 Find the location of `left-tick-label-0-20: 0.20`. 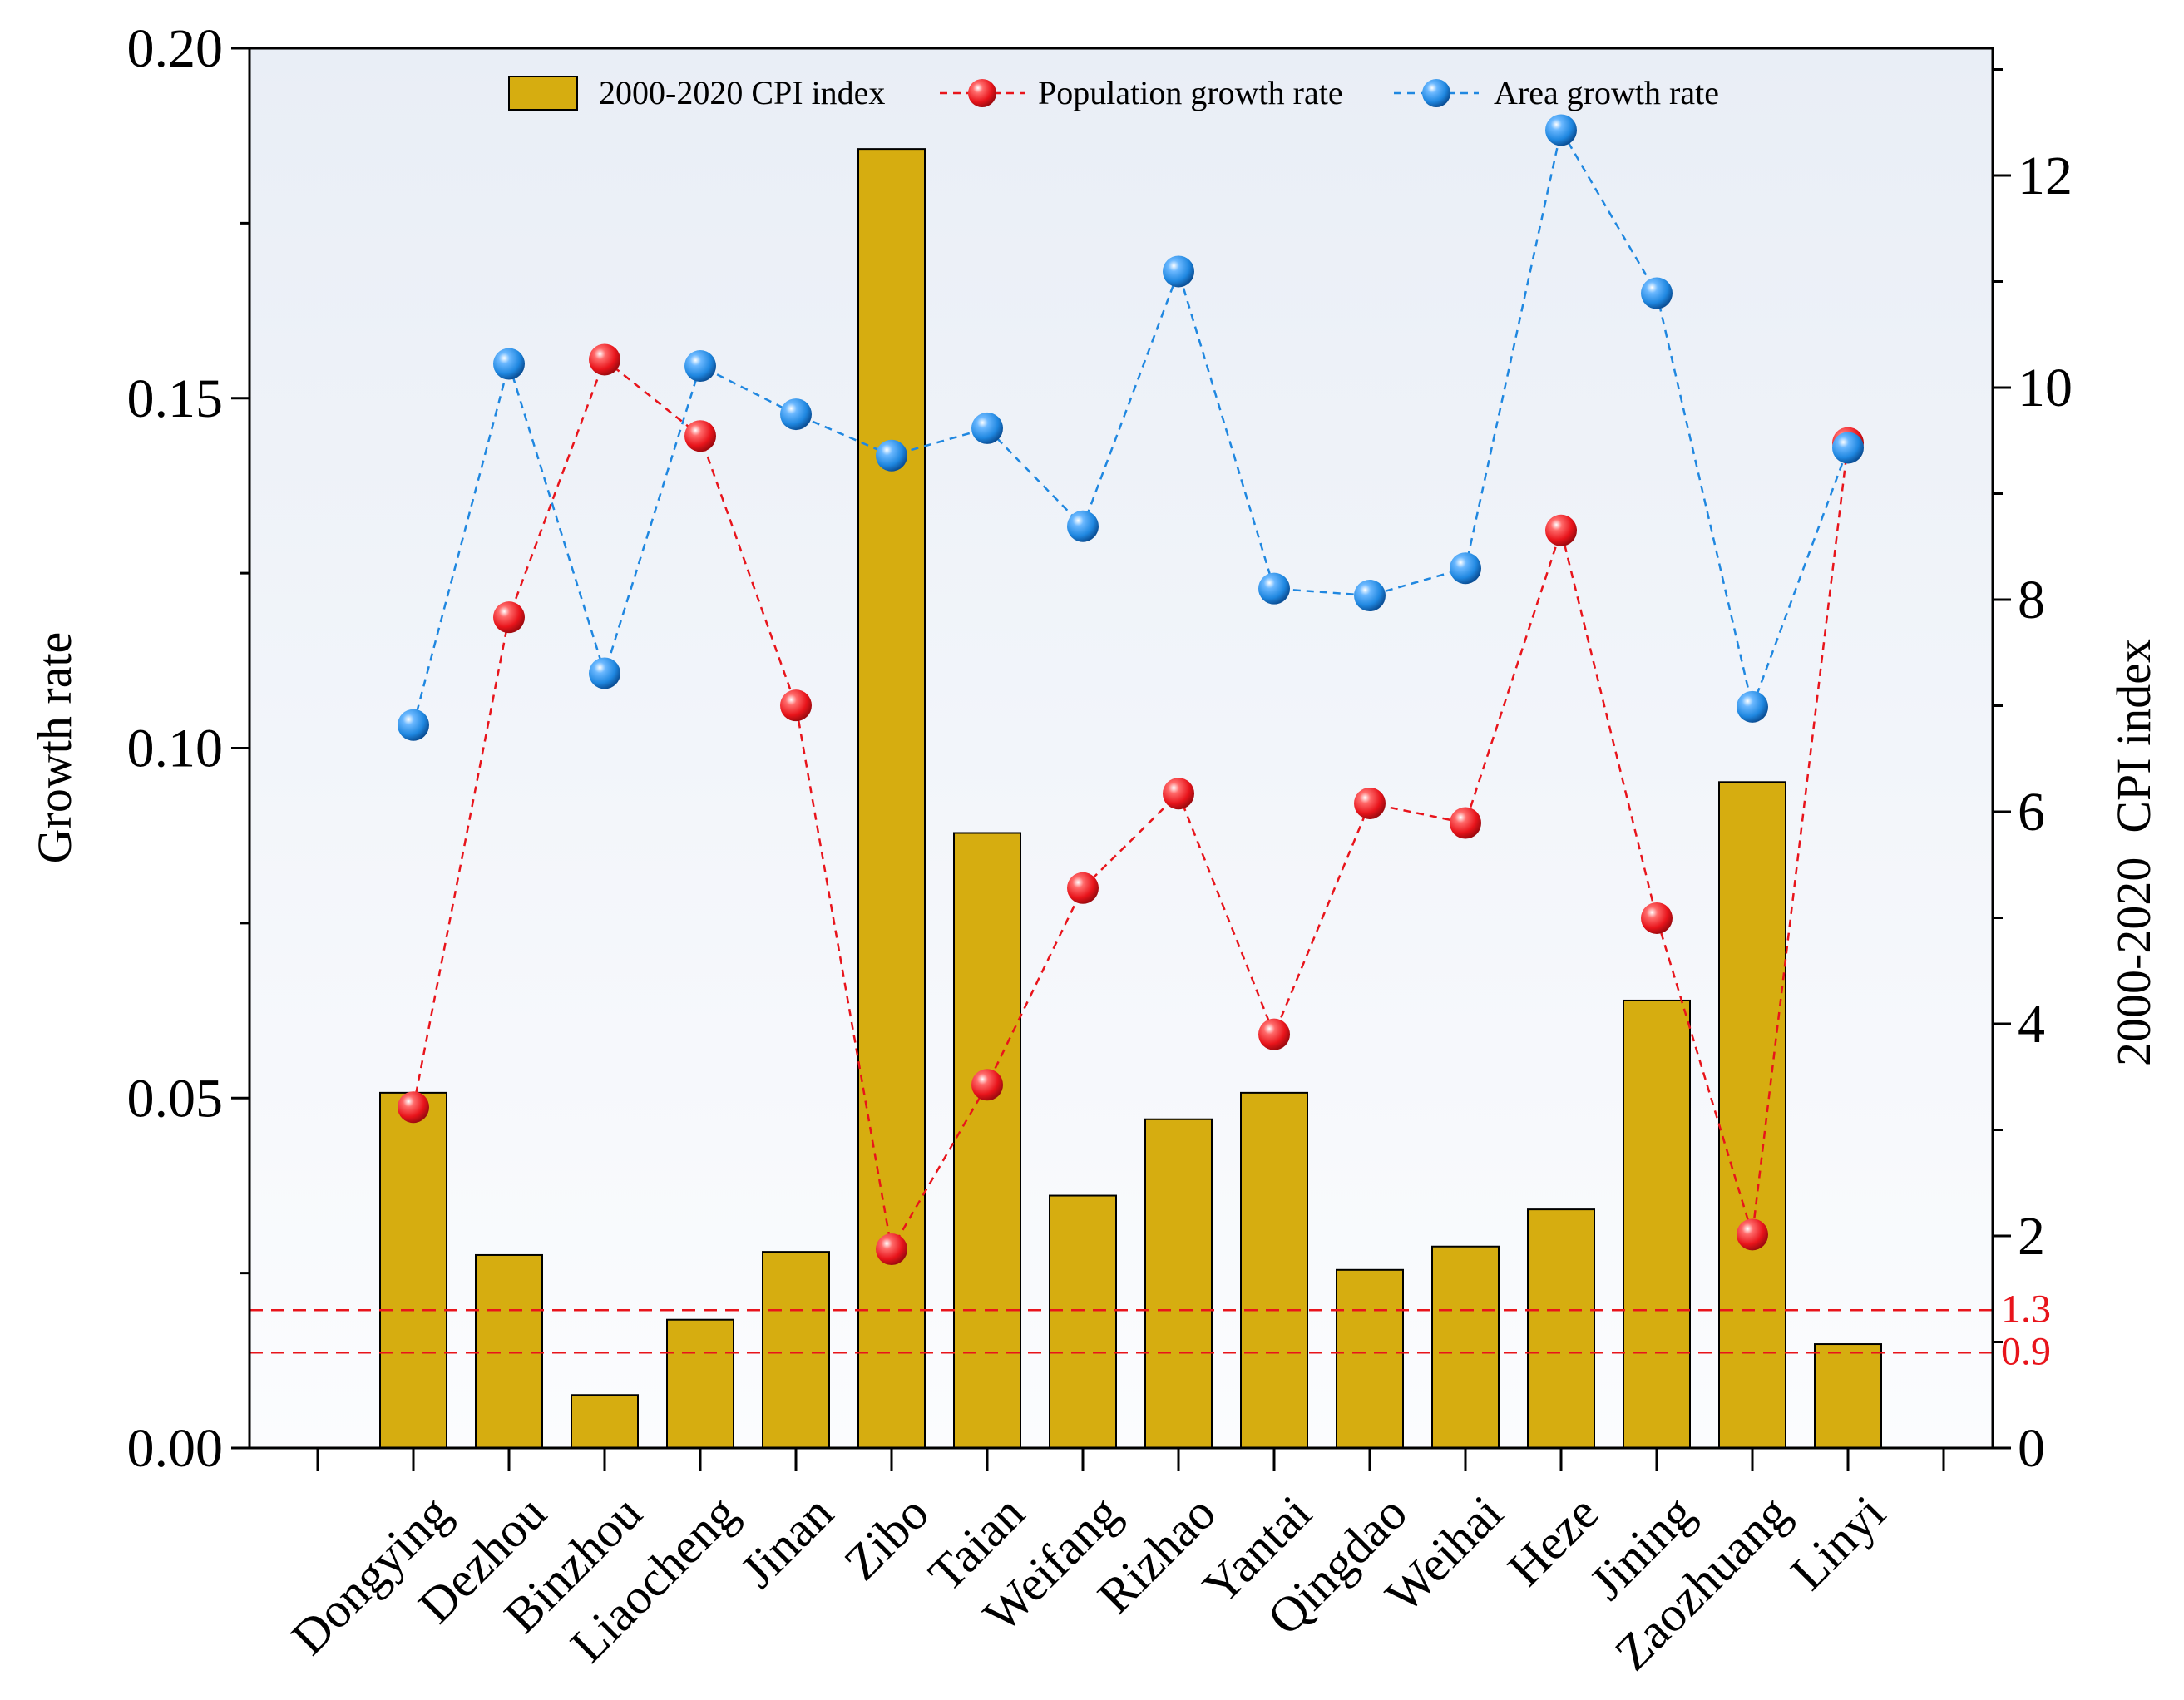

left-tick-label-0-20: 0.20 is located at coordinates (175, 48).